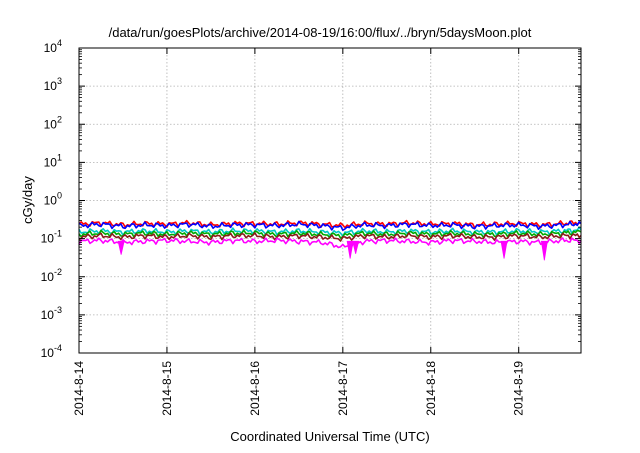  Describe the element at coordinates (343, 388) in the screenshot. I see `x-tick-label: 2014-8-17` at that location.